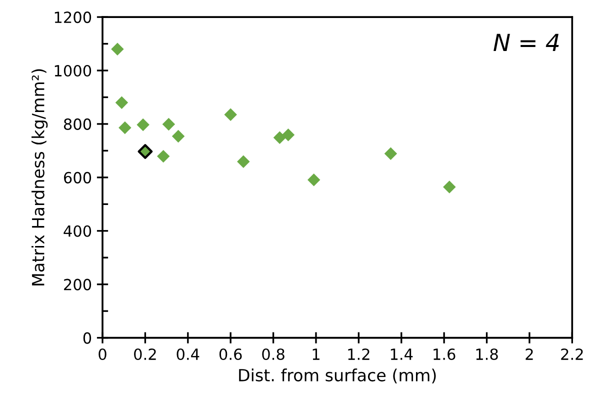 Image resolution: width=596 pixels, height=406 pixels. Describe the element at coordinates (401, 354) in the screenshot. I see `x-tick-label: 1.4` at that location.